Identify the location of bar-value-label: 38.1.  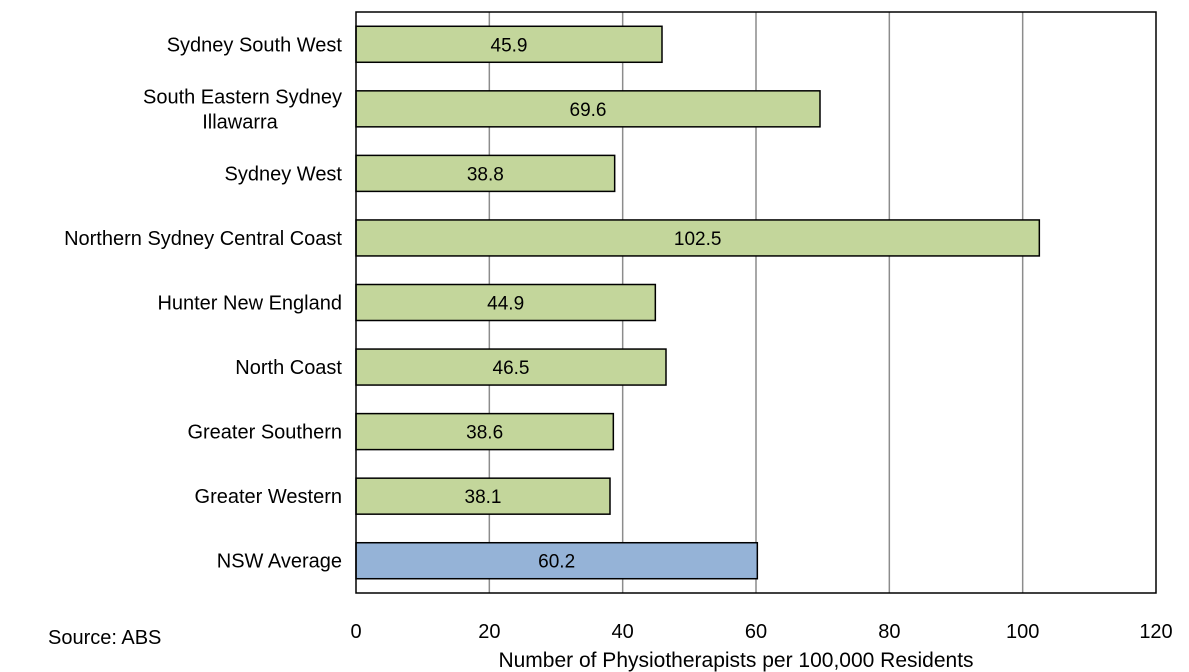
(483, 497).